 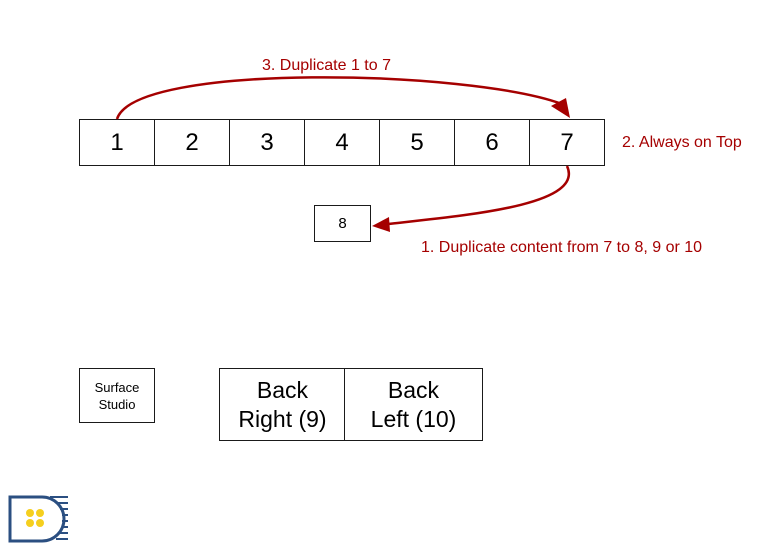 I want to click on back-left-box: Back Left (10), so click(x=413, y=404).